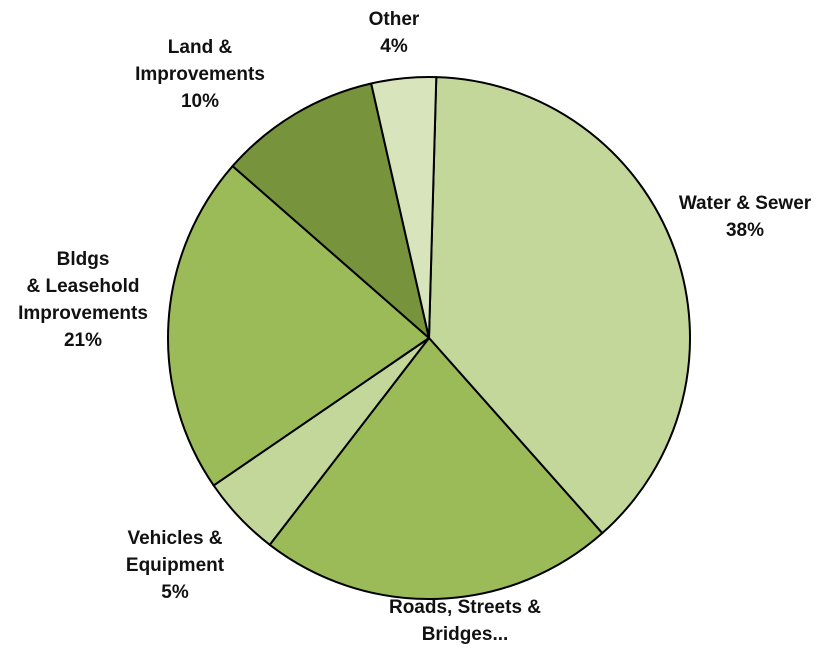  What do you see at coordinates (404, 207) in the screenshot?
I see `pie-slice-other` at bounding box center [404, 207].